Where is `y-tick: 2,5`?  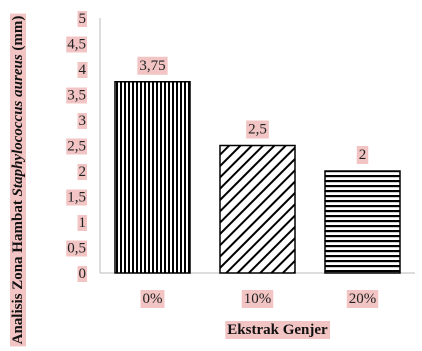 y-tick: 2,5 is located at coordinates (76, 146).